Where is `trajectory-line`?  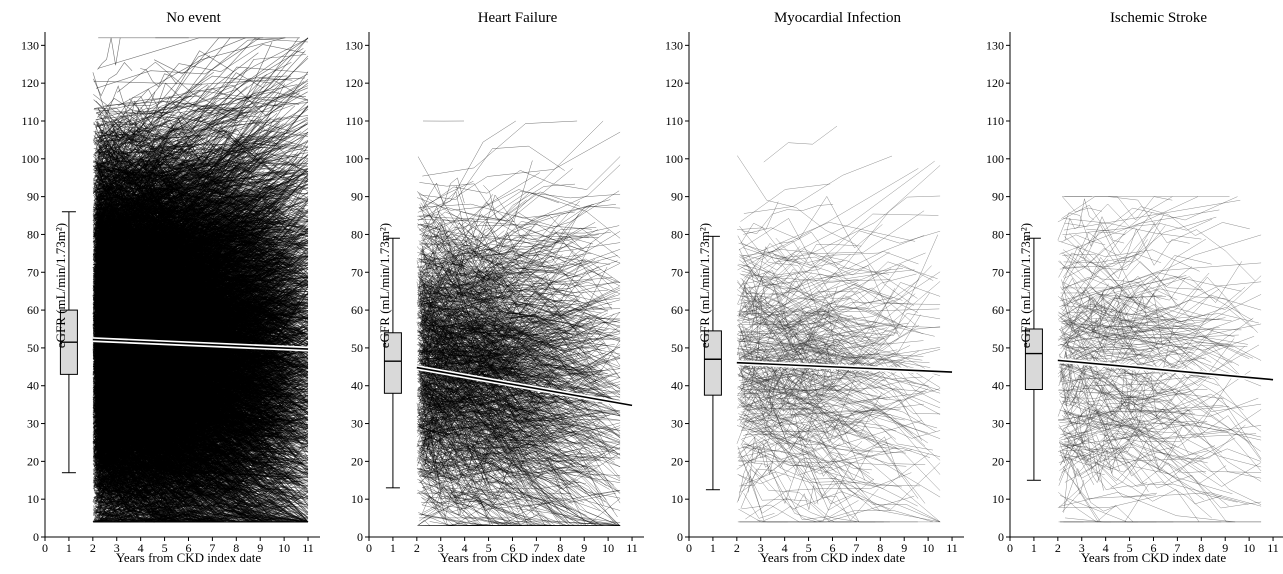 trajectory-line is located at coordinates (185, 72).